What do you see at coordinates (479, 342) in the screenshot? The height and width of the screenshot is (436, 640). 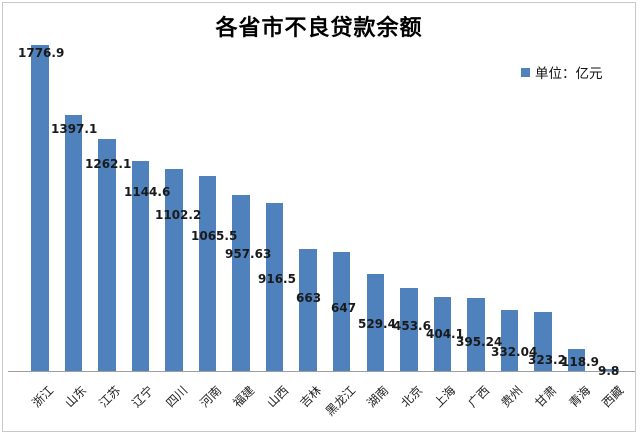 I see `bar-value-label: 395.24` at bounding box center [479, 342].